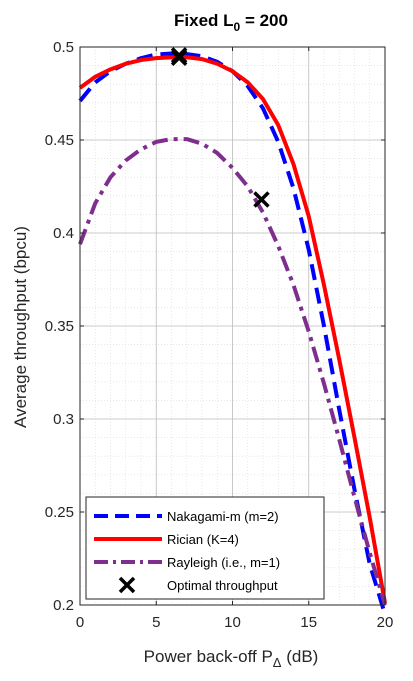  Describe the element at coordinates (20, 327) in the screenshot. I see `y-axis-label: Average throughput (bpcu)` at that location.